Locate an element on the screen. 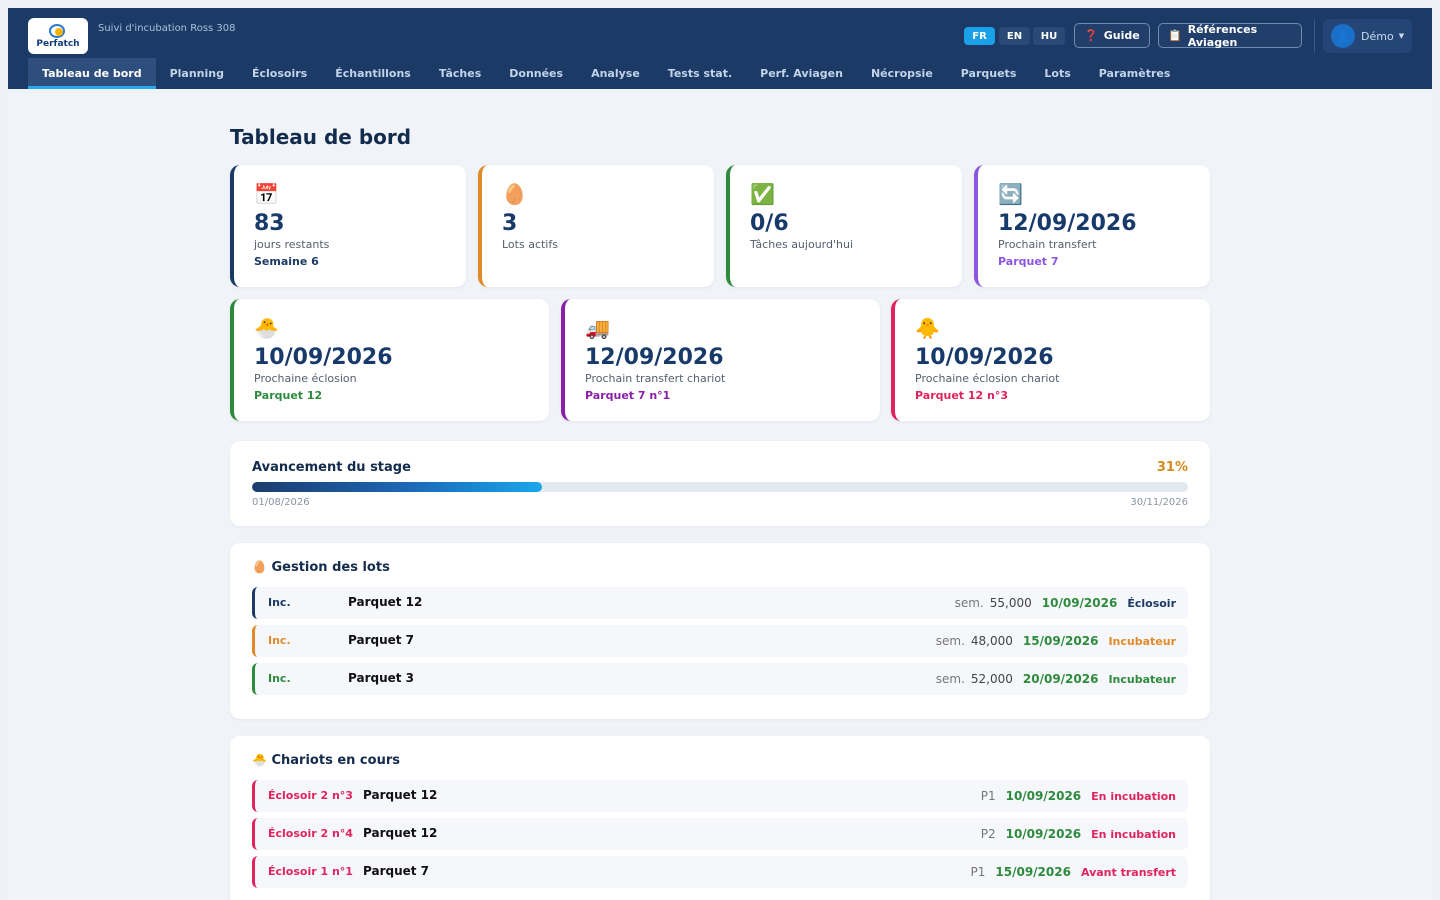  stat-card: ✅ 0/6 Tâches aujourd'hui is located at coordinates (844, 226).